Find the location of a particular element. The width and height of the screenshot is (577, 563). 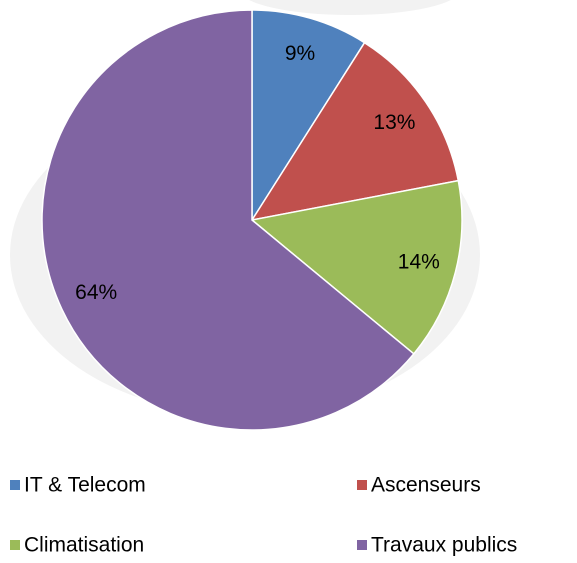

data-label: 64% is located at coordinates (96, 292).